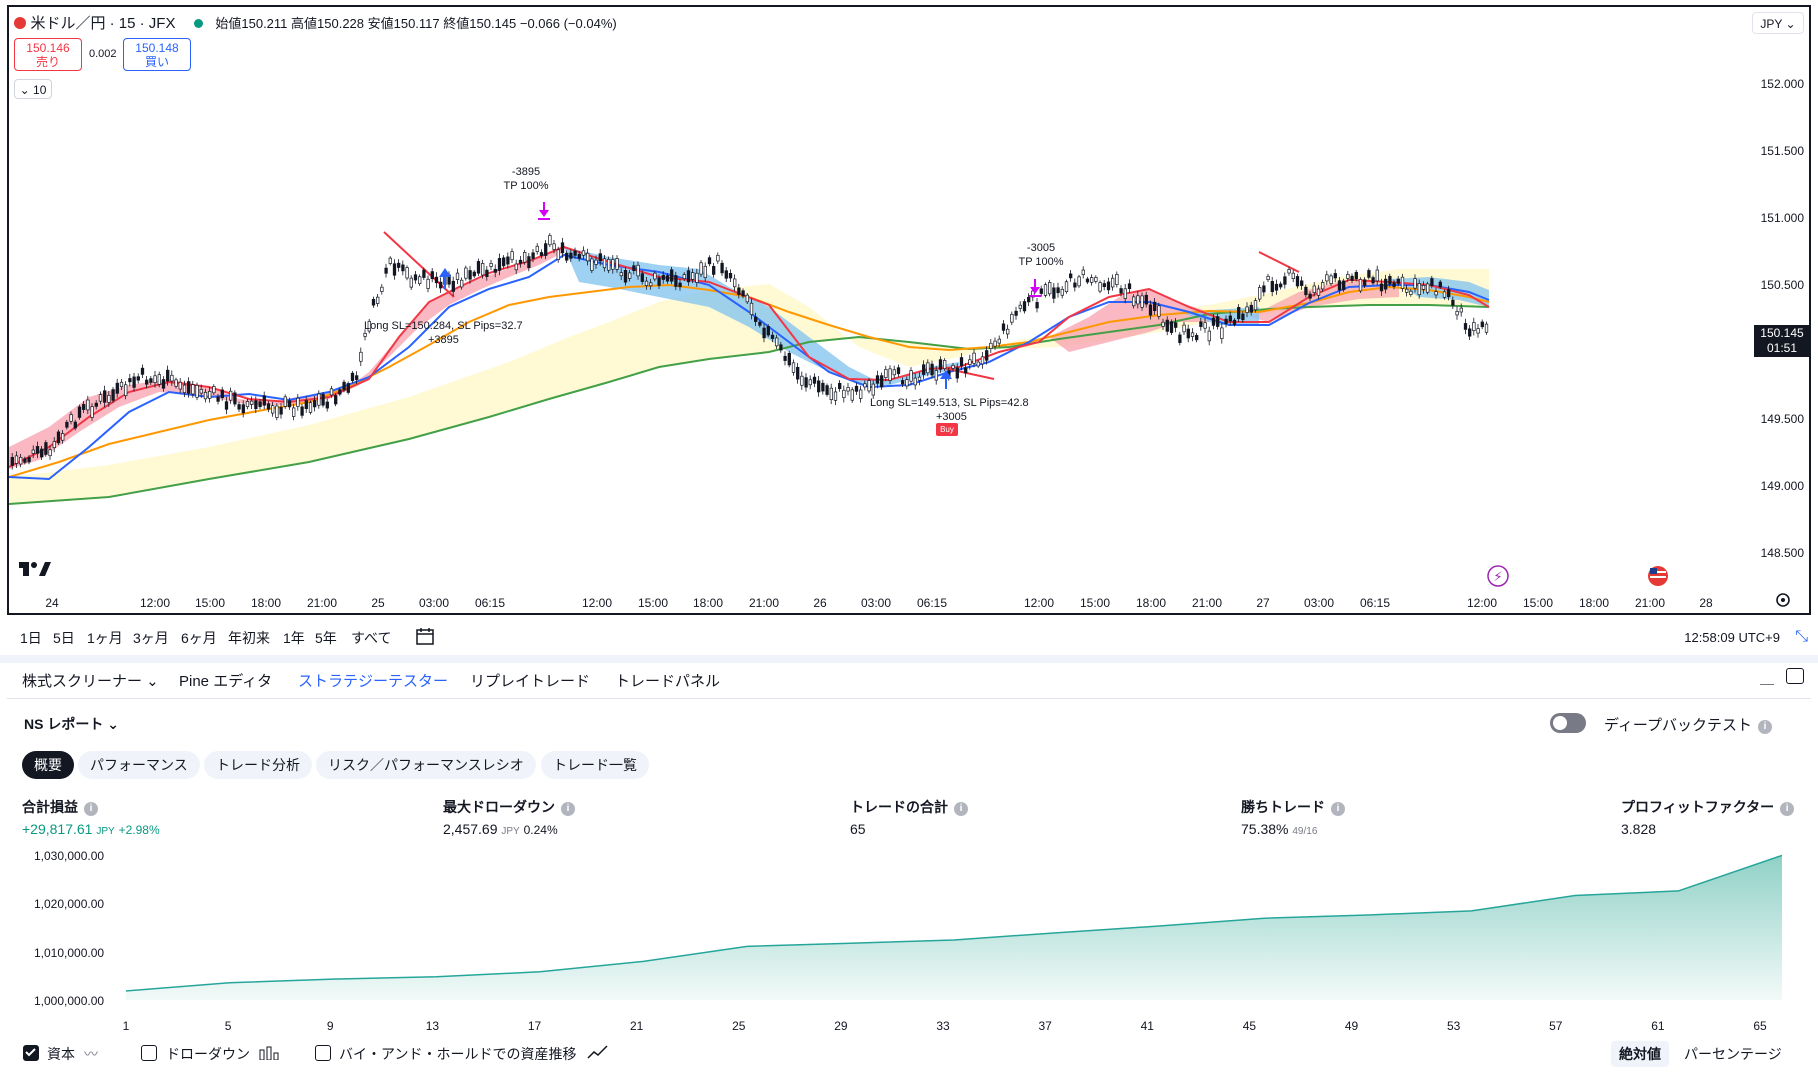 The image size is (1818, 1083). Describe the element at coordinates (294, 638) in the screenshot. I see `range-button-6: 1年` at that location.